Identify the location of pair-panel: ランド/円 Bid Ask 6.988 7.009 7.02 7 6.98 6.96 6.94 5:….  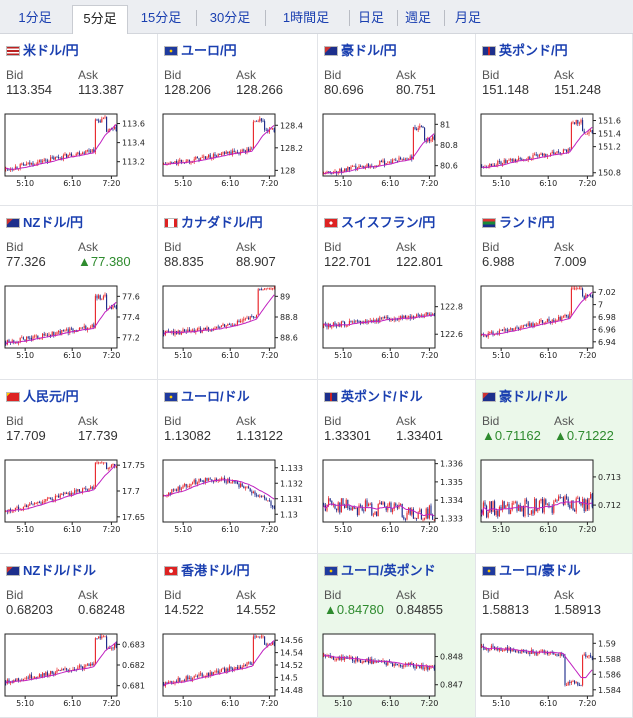
(554, 293).